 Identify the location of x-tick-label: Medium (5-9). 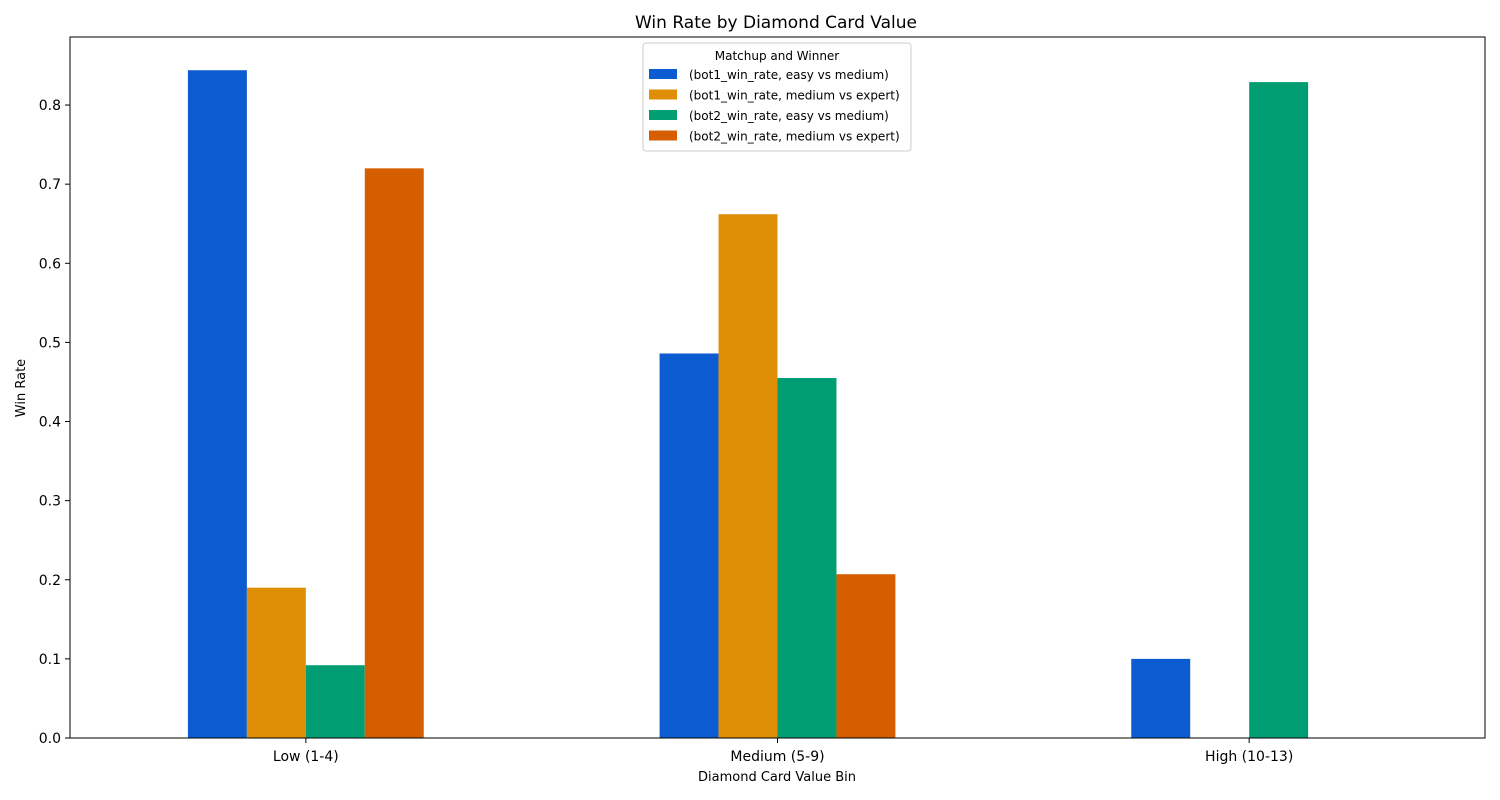
(777, 757).